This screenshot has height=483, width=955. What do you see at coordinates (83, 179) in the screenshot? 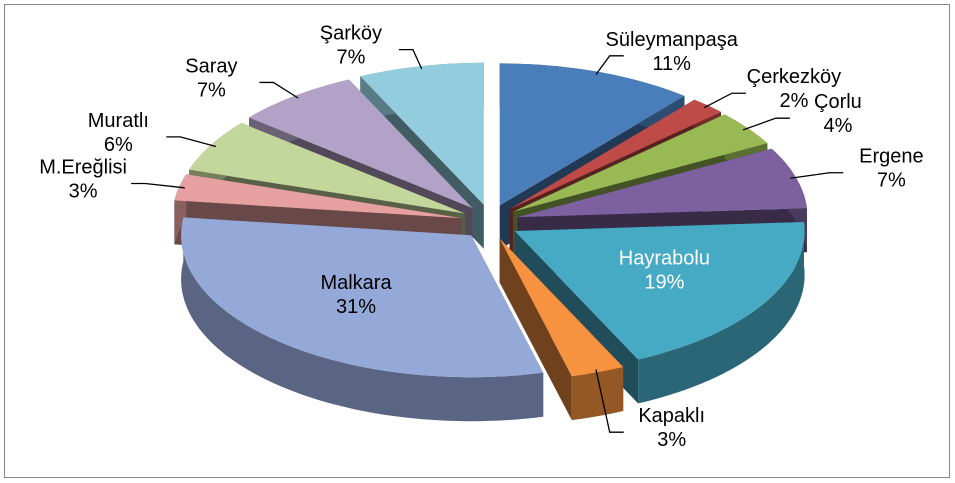
I see `data-label: M.Ereğlisi 3%` at bounding box center [83, 179].